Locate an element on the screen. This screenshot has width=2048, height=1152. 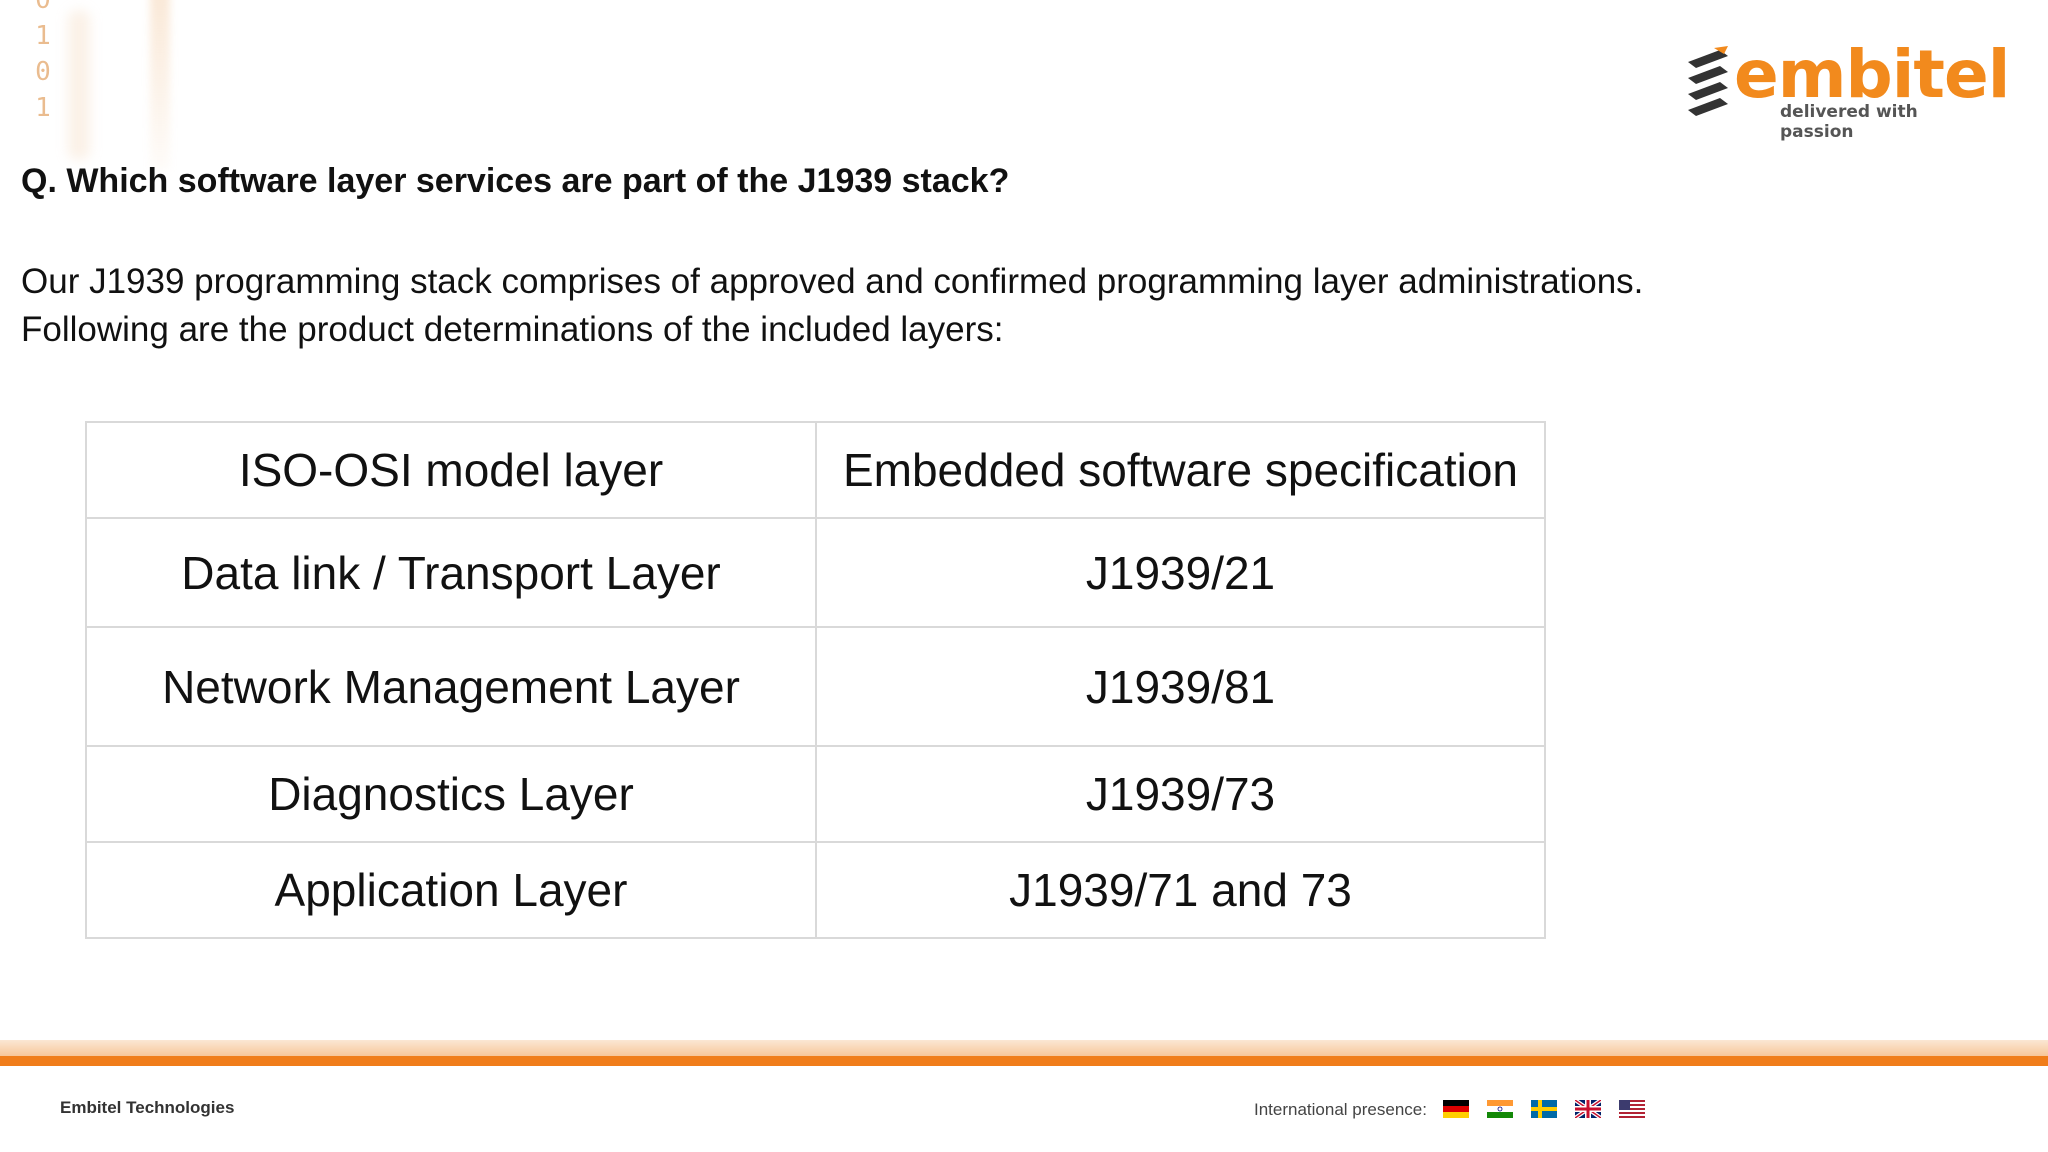
footer-company-name: Embitel Technologies is located at coordinates (147, 1107).